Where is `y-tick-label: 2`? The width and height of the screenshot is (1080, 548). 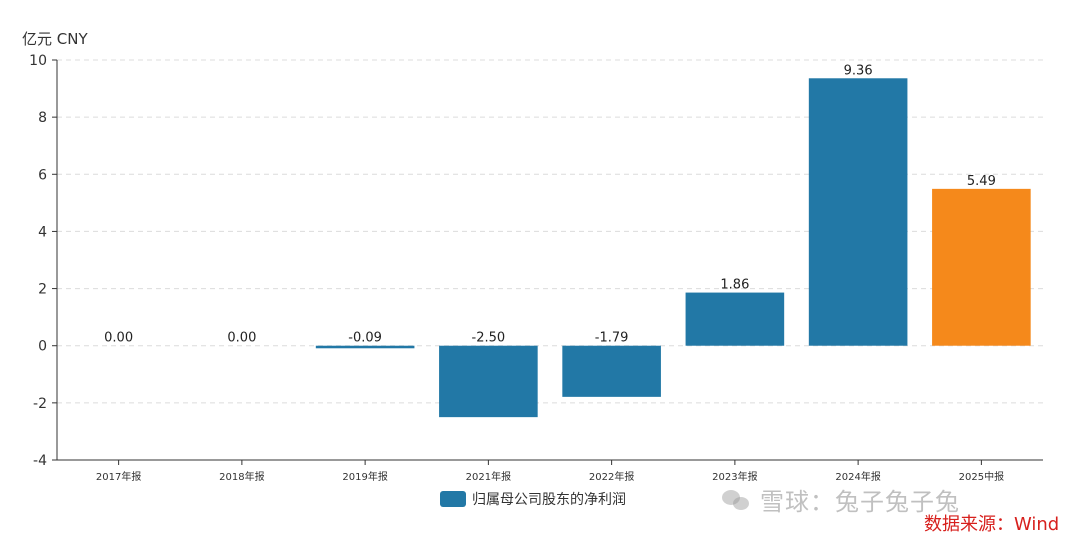
y-tick-label: 2 is located at coordinates (42, 290).